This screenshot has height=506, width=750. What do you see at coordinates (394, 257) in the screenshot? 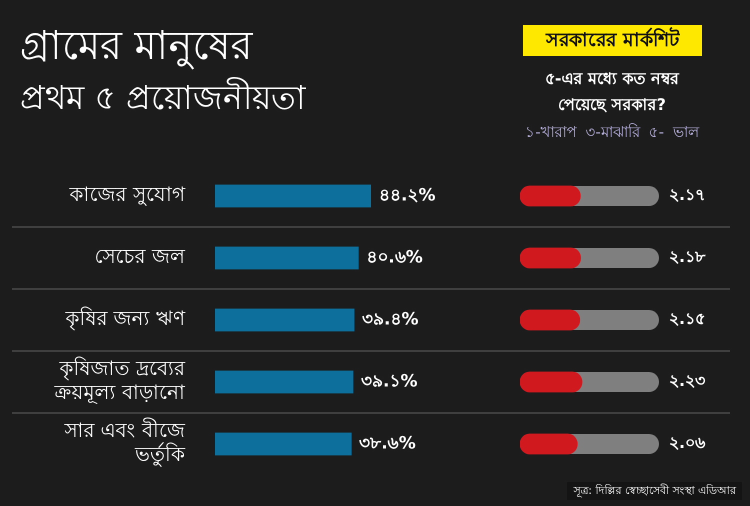
I see `data-label: ৪০.৬%` at bounding box center [394, 257].